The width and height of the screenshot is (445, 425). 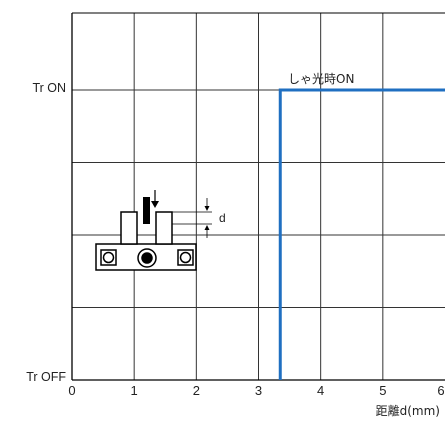 I want to click on x-tick-label: 6, so click(x=440, y=390).